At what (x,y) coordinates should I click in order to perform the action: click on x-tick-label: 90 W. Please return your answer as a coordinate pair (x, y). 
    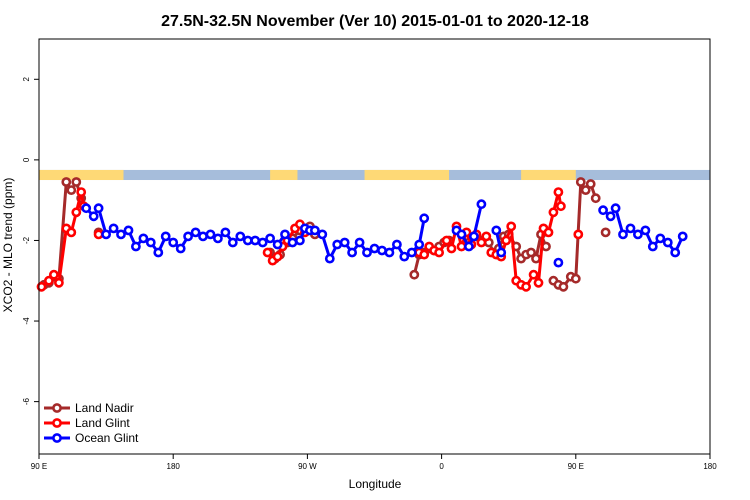
    Looking at the image, I should click on (307, 466).